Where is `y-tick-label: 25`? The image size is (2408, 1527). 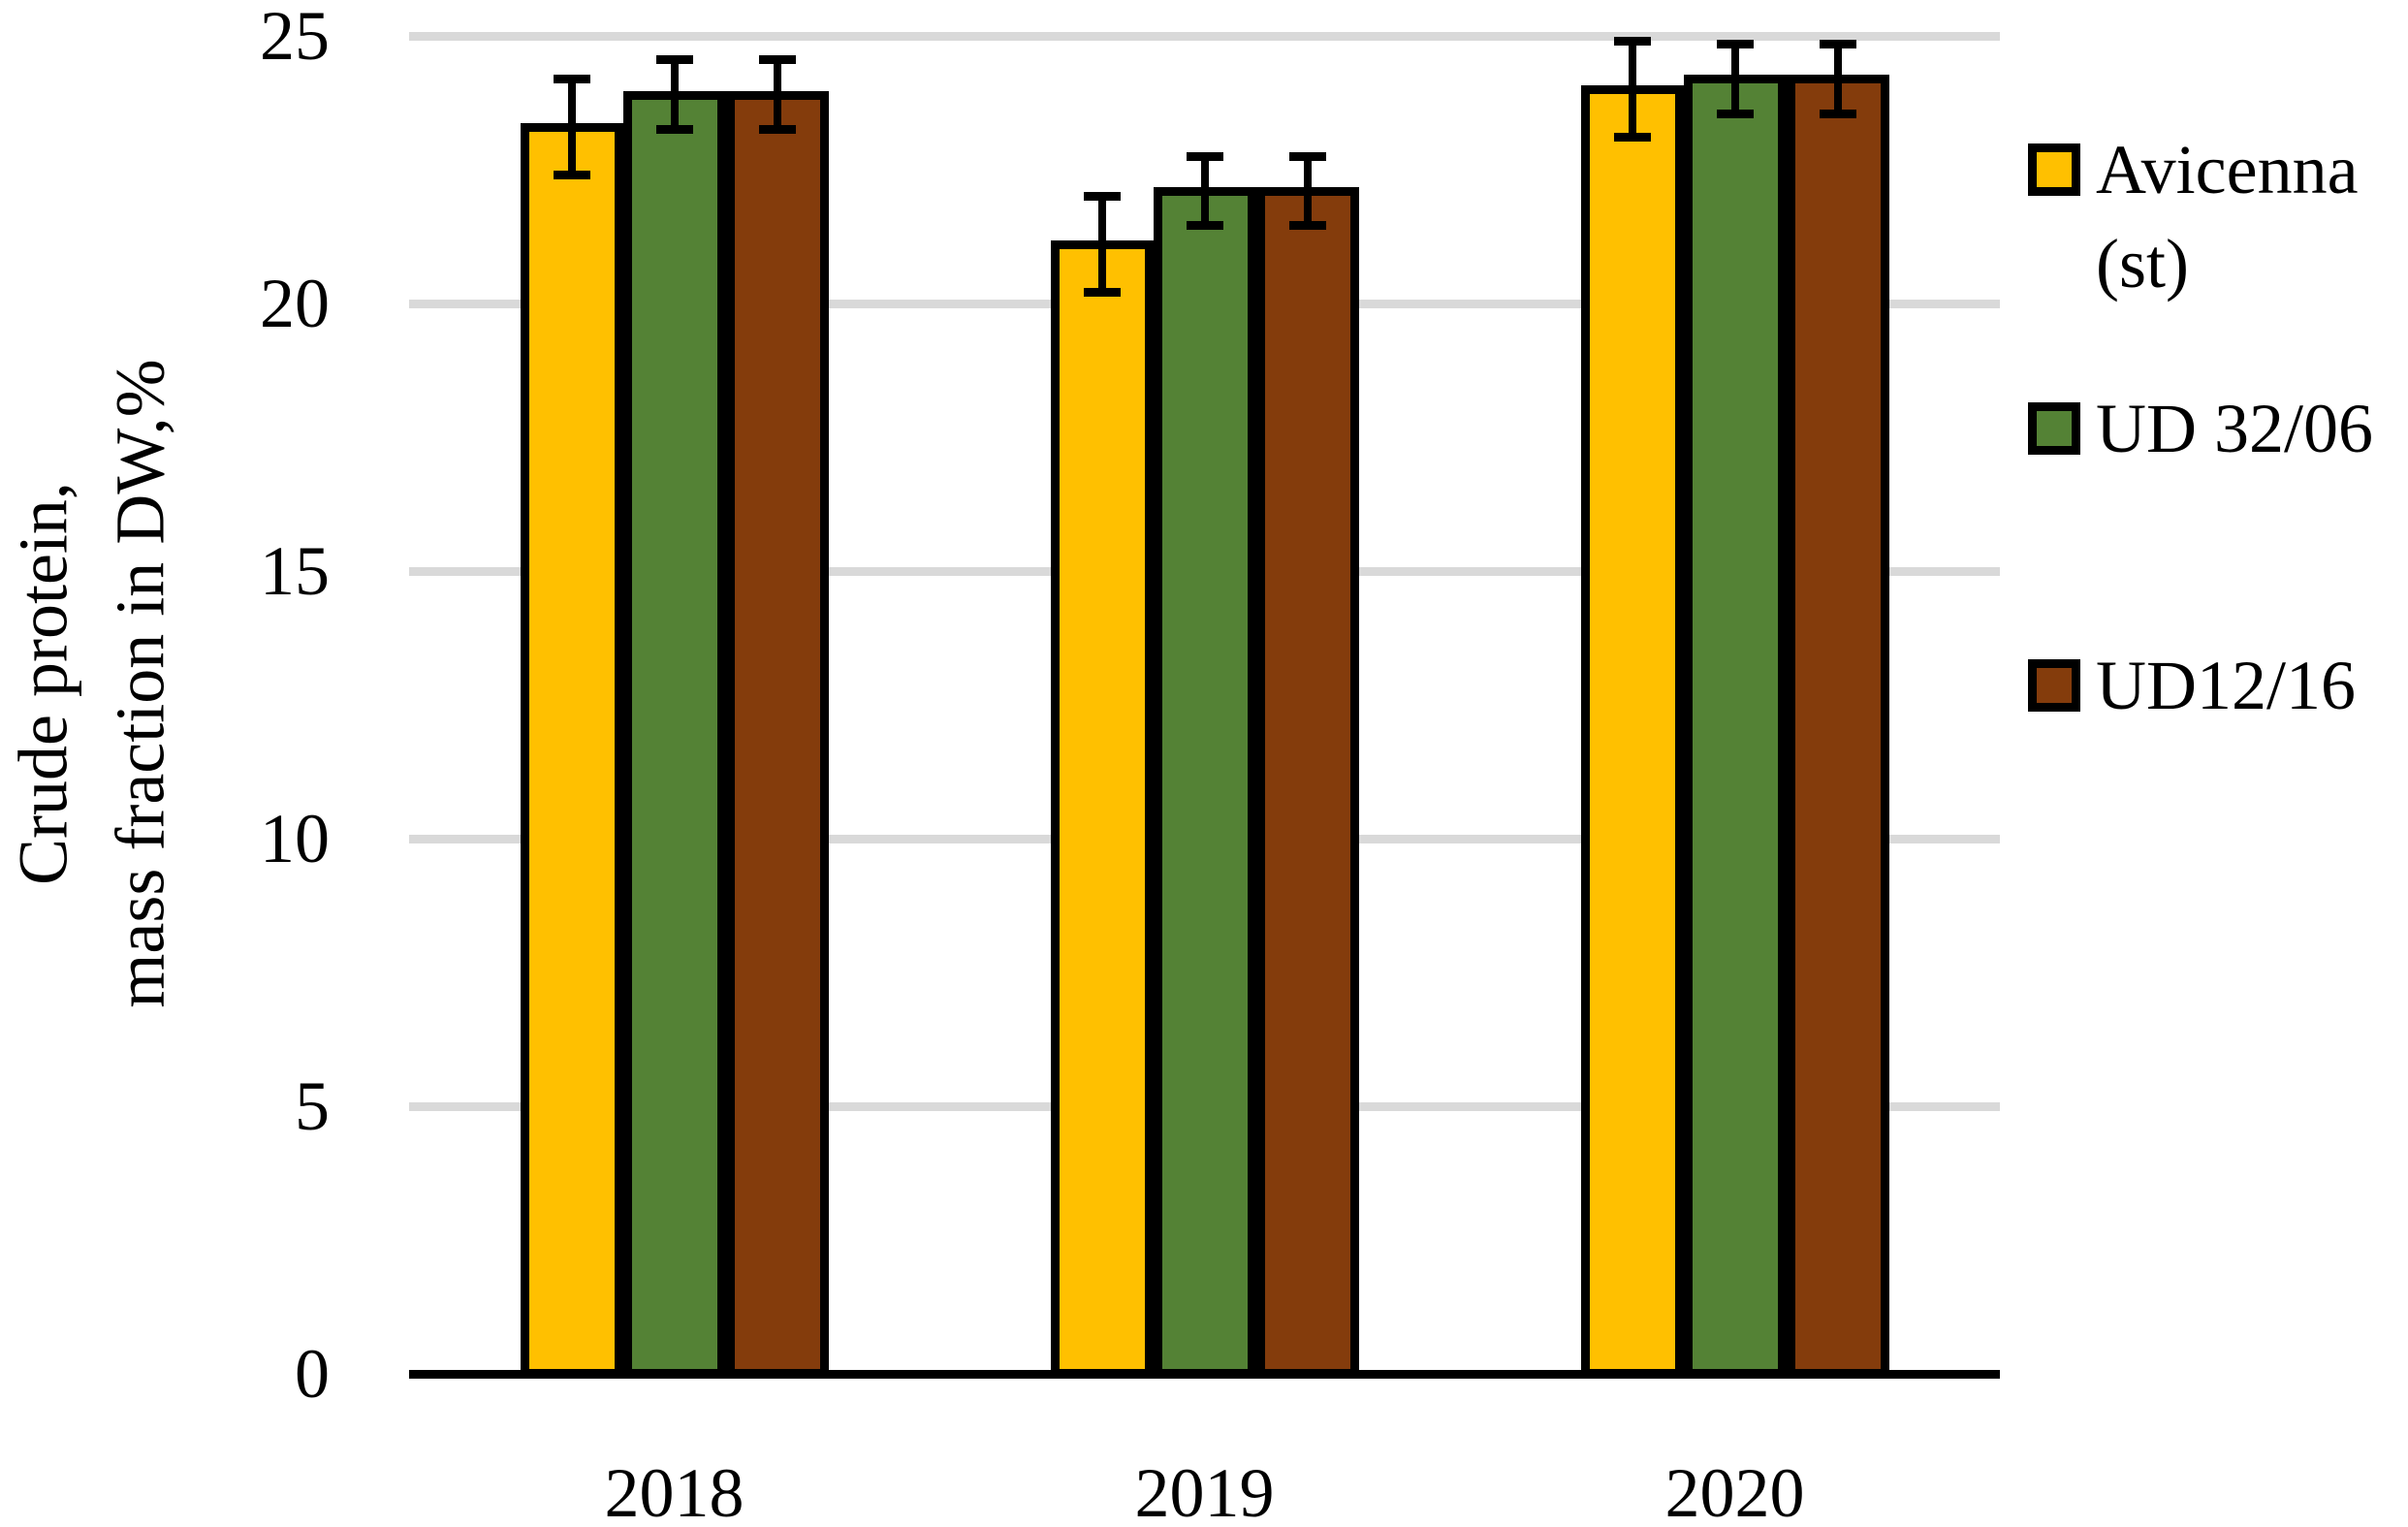
y-tick-label: 25 is located at coordinates (295, 37).